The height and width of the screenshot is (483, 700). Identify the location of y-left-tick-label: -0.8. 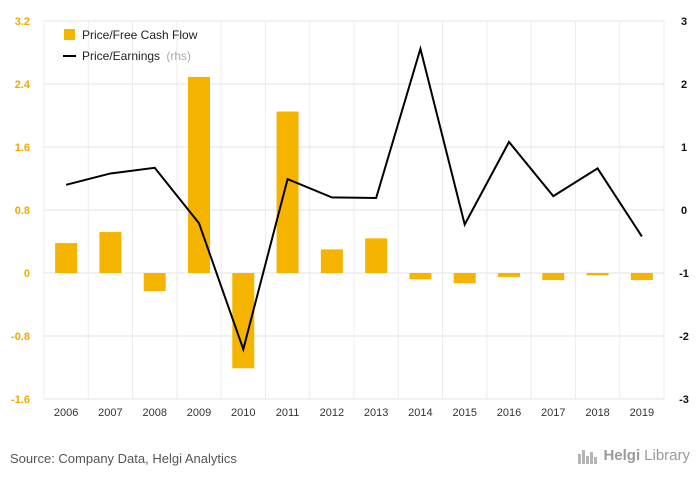
(20, 337).